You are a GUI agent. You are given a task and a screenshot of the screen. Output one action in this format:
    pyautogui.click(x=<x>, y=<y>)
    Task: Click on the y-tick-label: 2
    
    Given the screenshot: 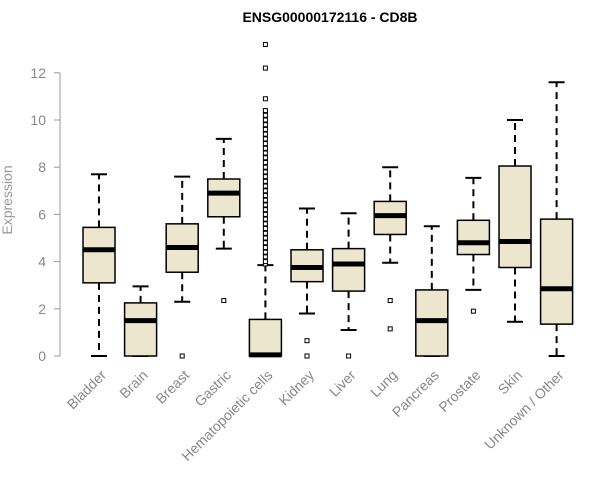 What is the action you would take?
    pyautogui.click(x=42, y=309)
    